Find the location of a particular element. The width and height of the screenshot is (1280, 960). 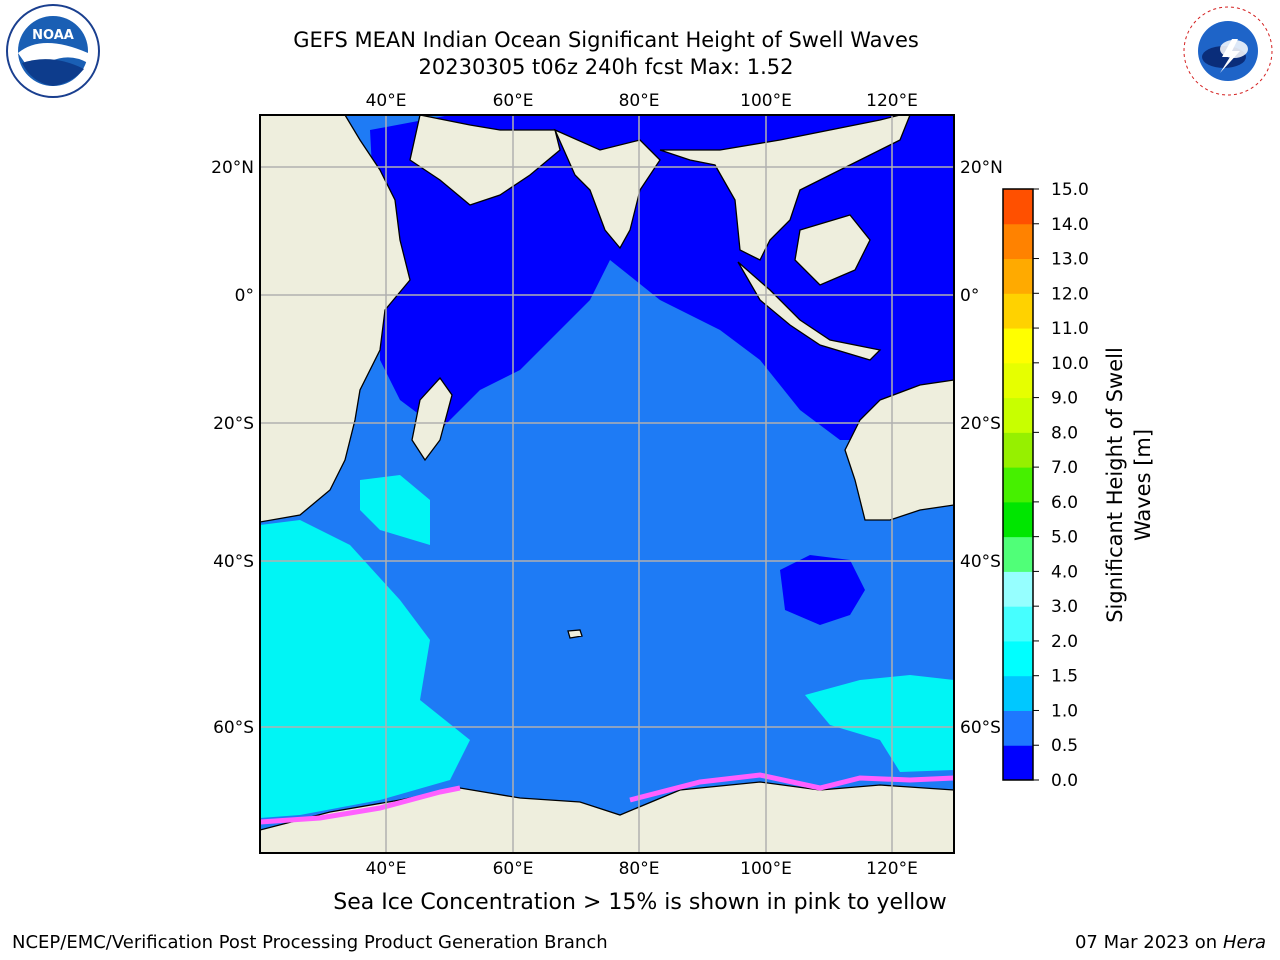

colorbar-label-units: Waves [m] is located at coordinates (1143, 485).